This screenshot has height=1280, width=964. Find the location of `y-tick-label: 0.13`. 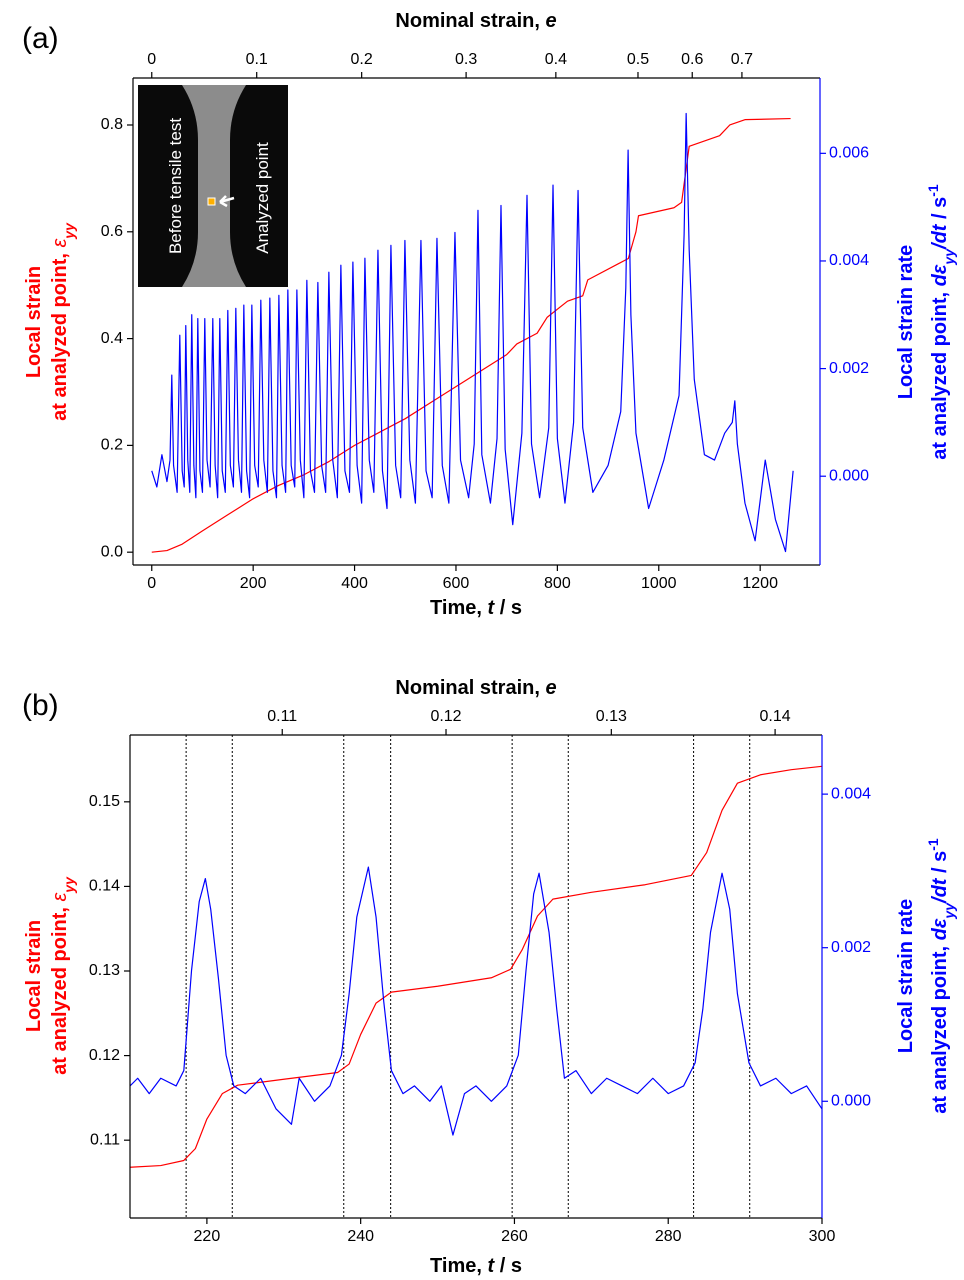

y-tick-label: 0.13 is located at coordinates (104, 970).